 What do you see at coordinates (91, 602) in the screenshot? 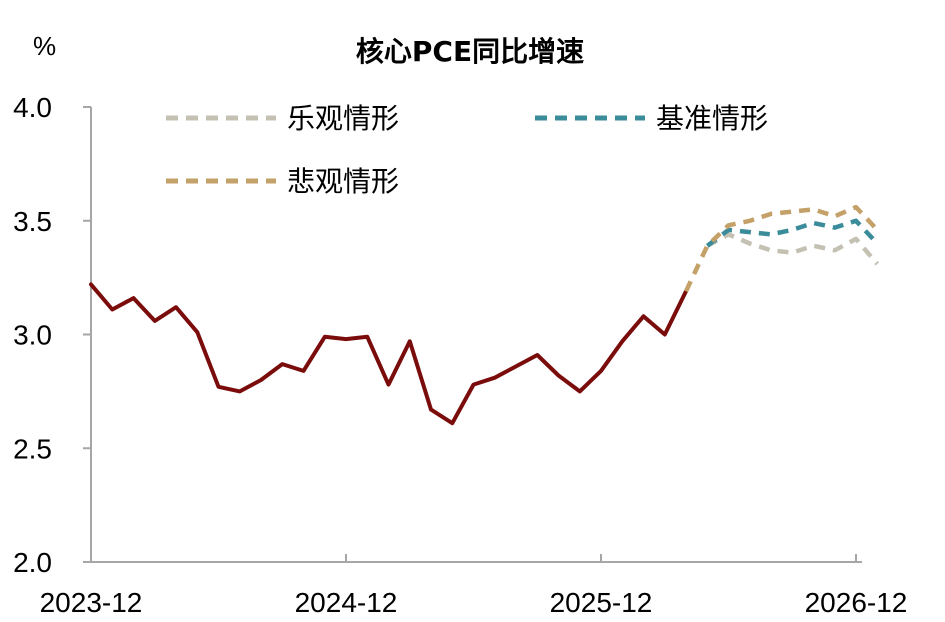
I see `x-tick-label: 2023-12` at bounding box center [91, 602].